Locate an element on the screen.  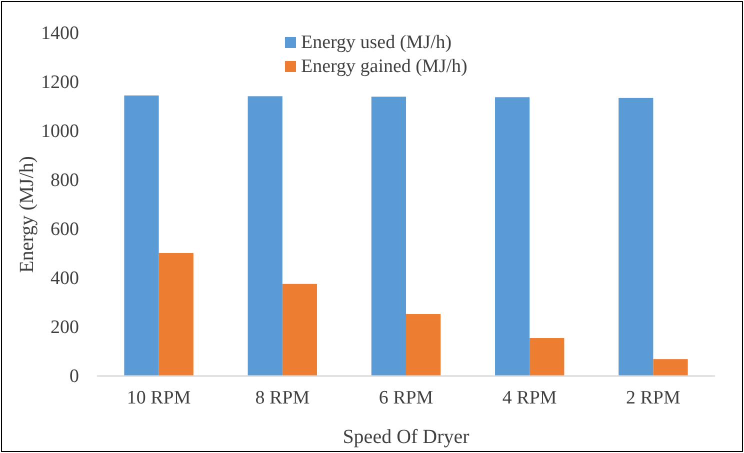
y-tick-label: 1200 is located at coordinates (60, 83).